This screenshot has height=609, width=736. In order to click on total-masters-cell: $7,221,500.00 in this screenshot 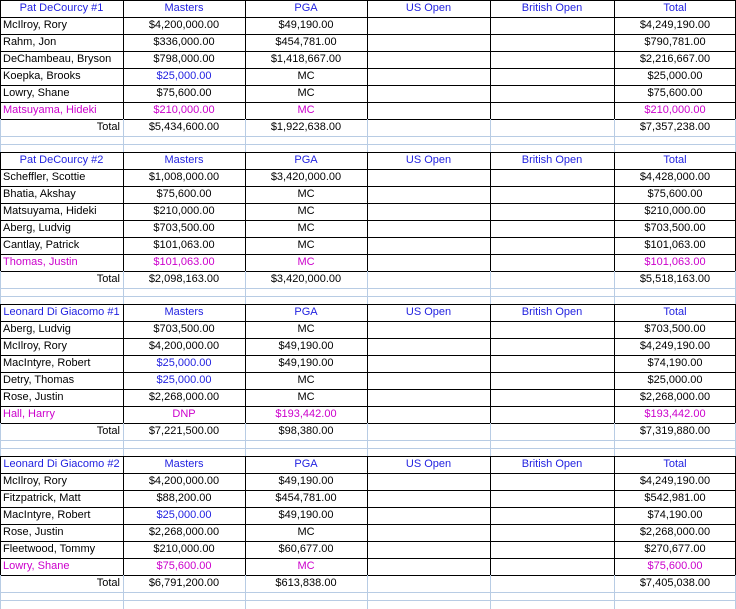, I will do `click(184, 431)`.